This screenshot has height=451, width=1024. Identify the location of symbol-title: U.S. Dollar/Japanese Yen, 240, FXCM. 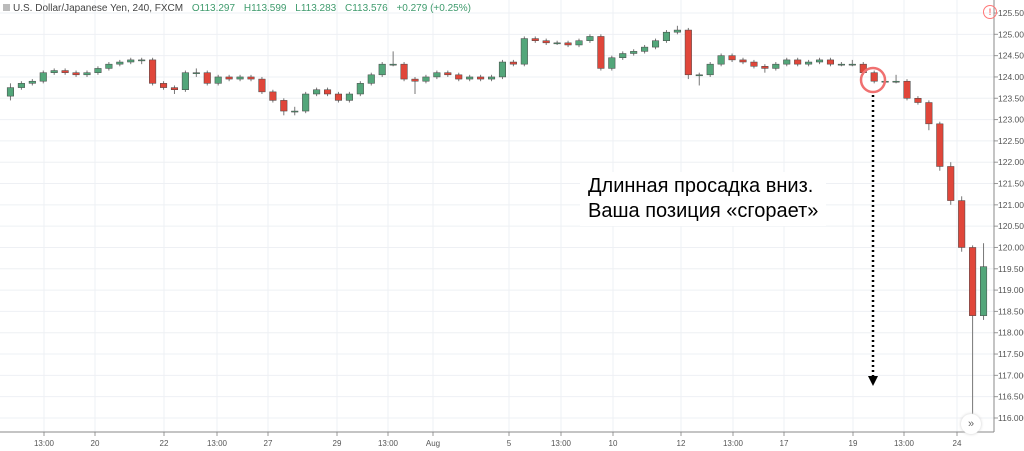
(98, 8).